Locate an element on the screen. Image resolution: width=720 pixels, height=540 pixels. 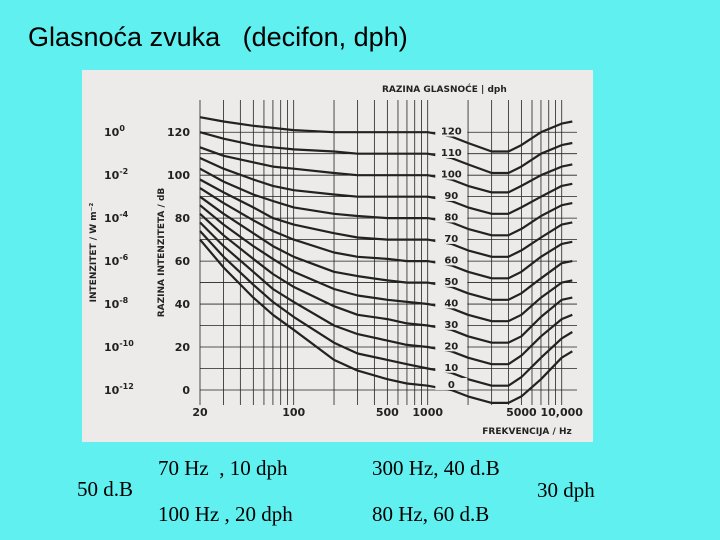
curve-label: 110 is located at coordinates (451, 153).